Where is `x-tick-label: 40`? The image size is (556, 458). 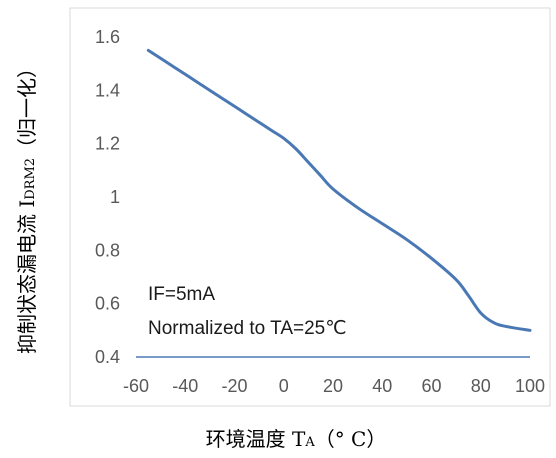 x-tick-label: 40 is located at coordinates (382, 386).